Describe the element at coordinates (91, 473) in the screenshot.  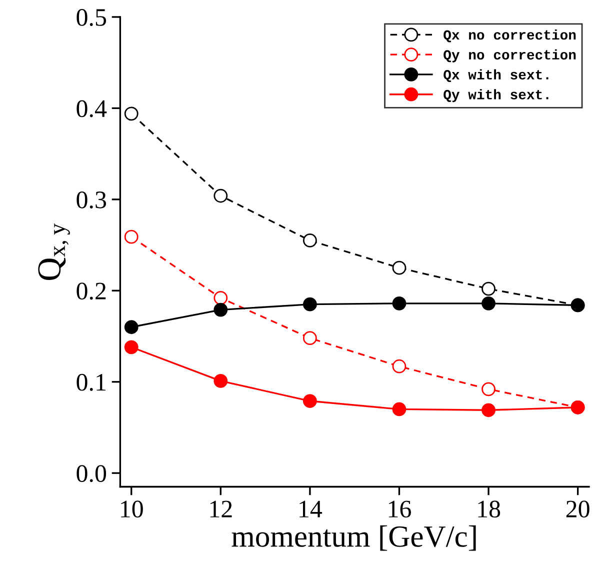
I see `y-tick-label: 0.0` at that location.